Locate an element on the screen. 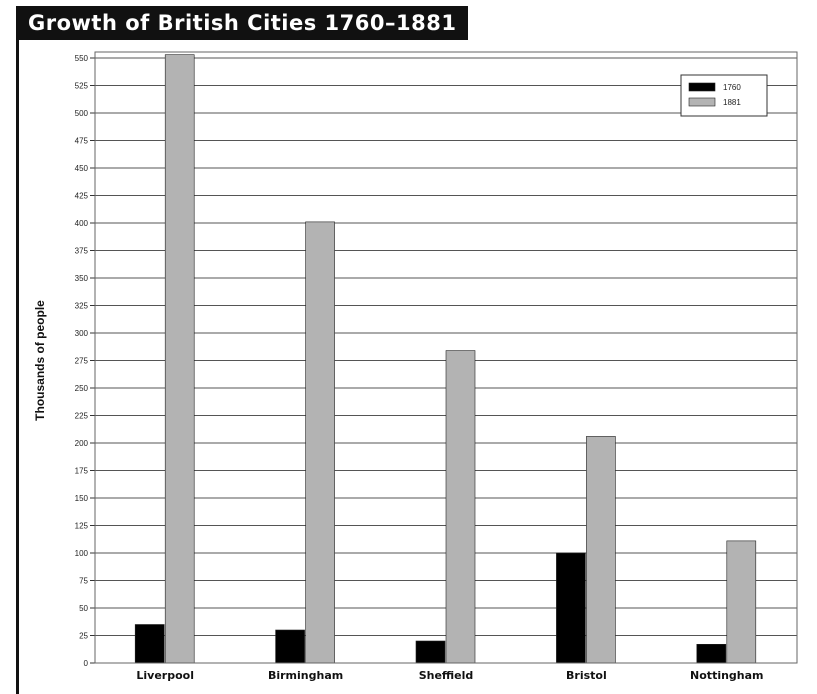 The image size is (817, 694). y-tick-label: 50 is located at coordinates (83, 608).